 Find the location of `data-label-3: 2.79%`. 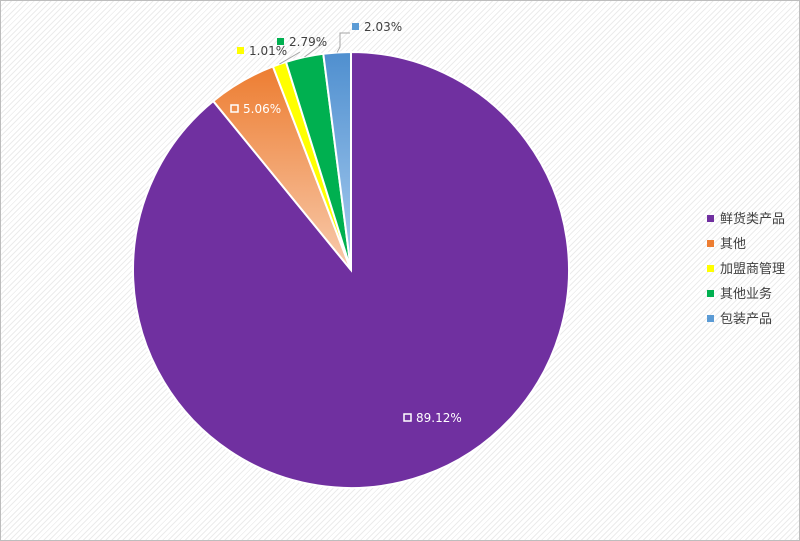

data-label-3: 2.79% is located at coordinates (308, 42).